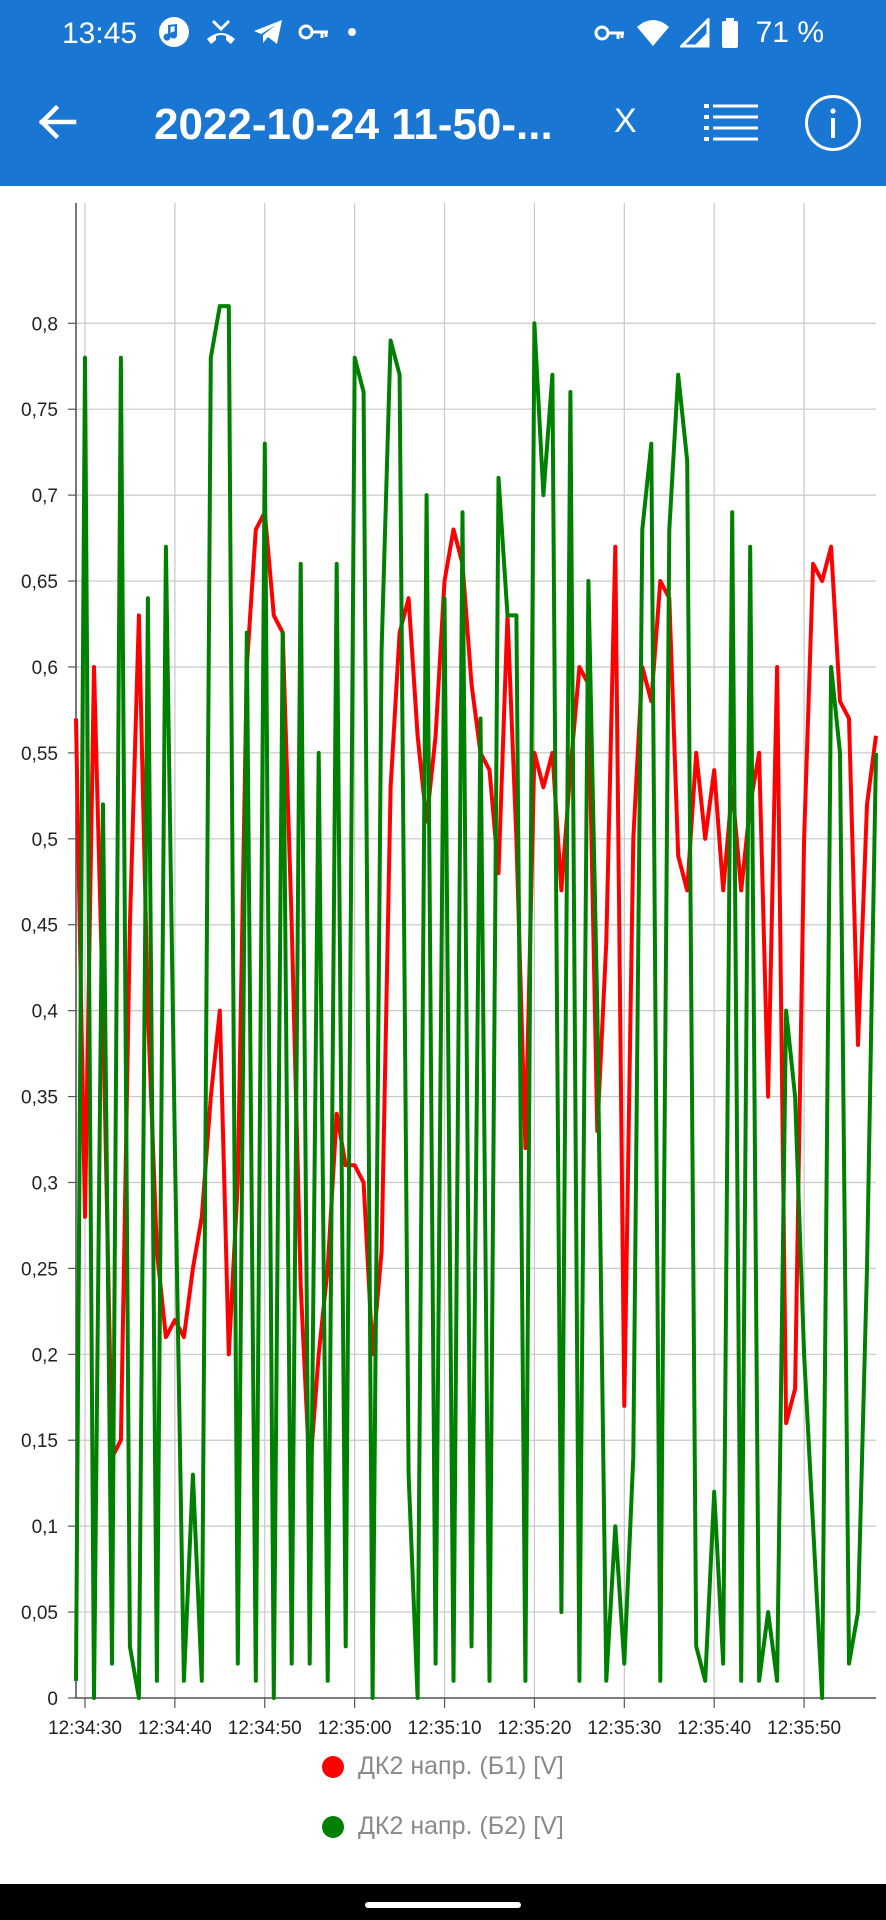  Describe the element at coordinates (609, 33) in the screenshot. I see `vpn-key-icon` at that location.